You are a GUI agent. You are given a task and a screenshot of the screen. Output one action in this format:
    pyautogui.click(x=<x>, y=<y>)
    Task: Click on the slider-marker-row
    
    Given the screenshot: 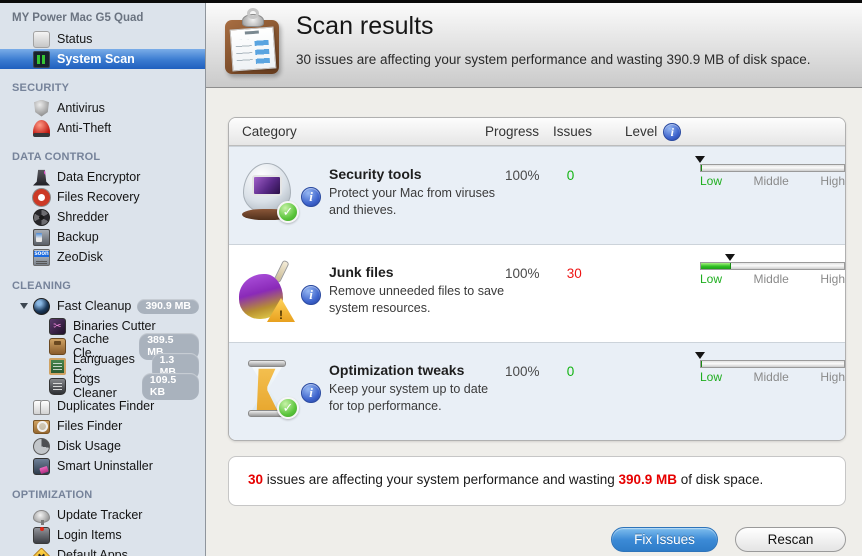 What is the action you would take?
    pyautogui.click(x=772, y=258)
    